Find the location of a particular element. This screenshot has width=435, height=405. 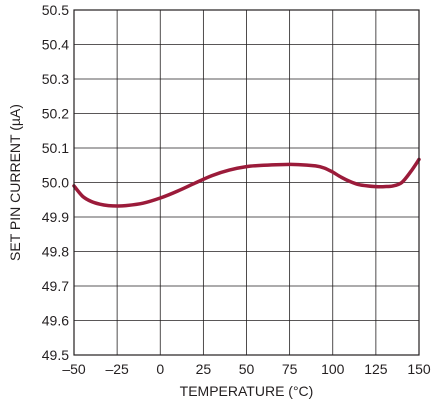

y-tick-label: 50.4 is located at coordinates (55, 45).